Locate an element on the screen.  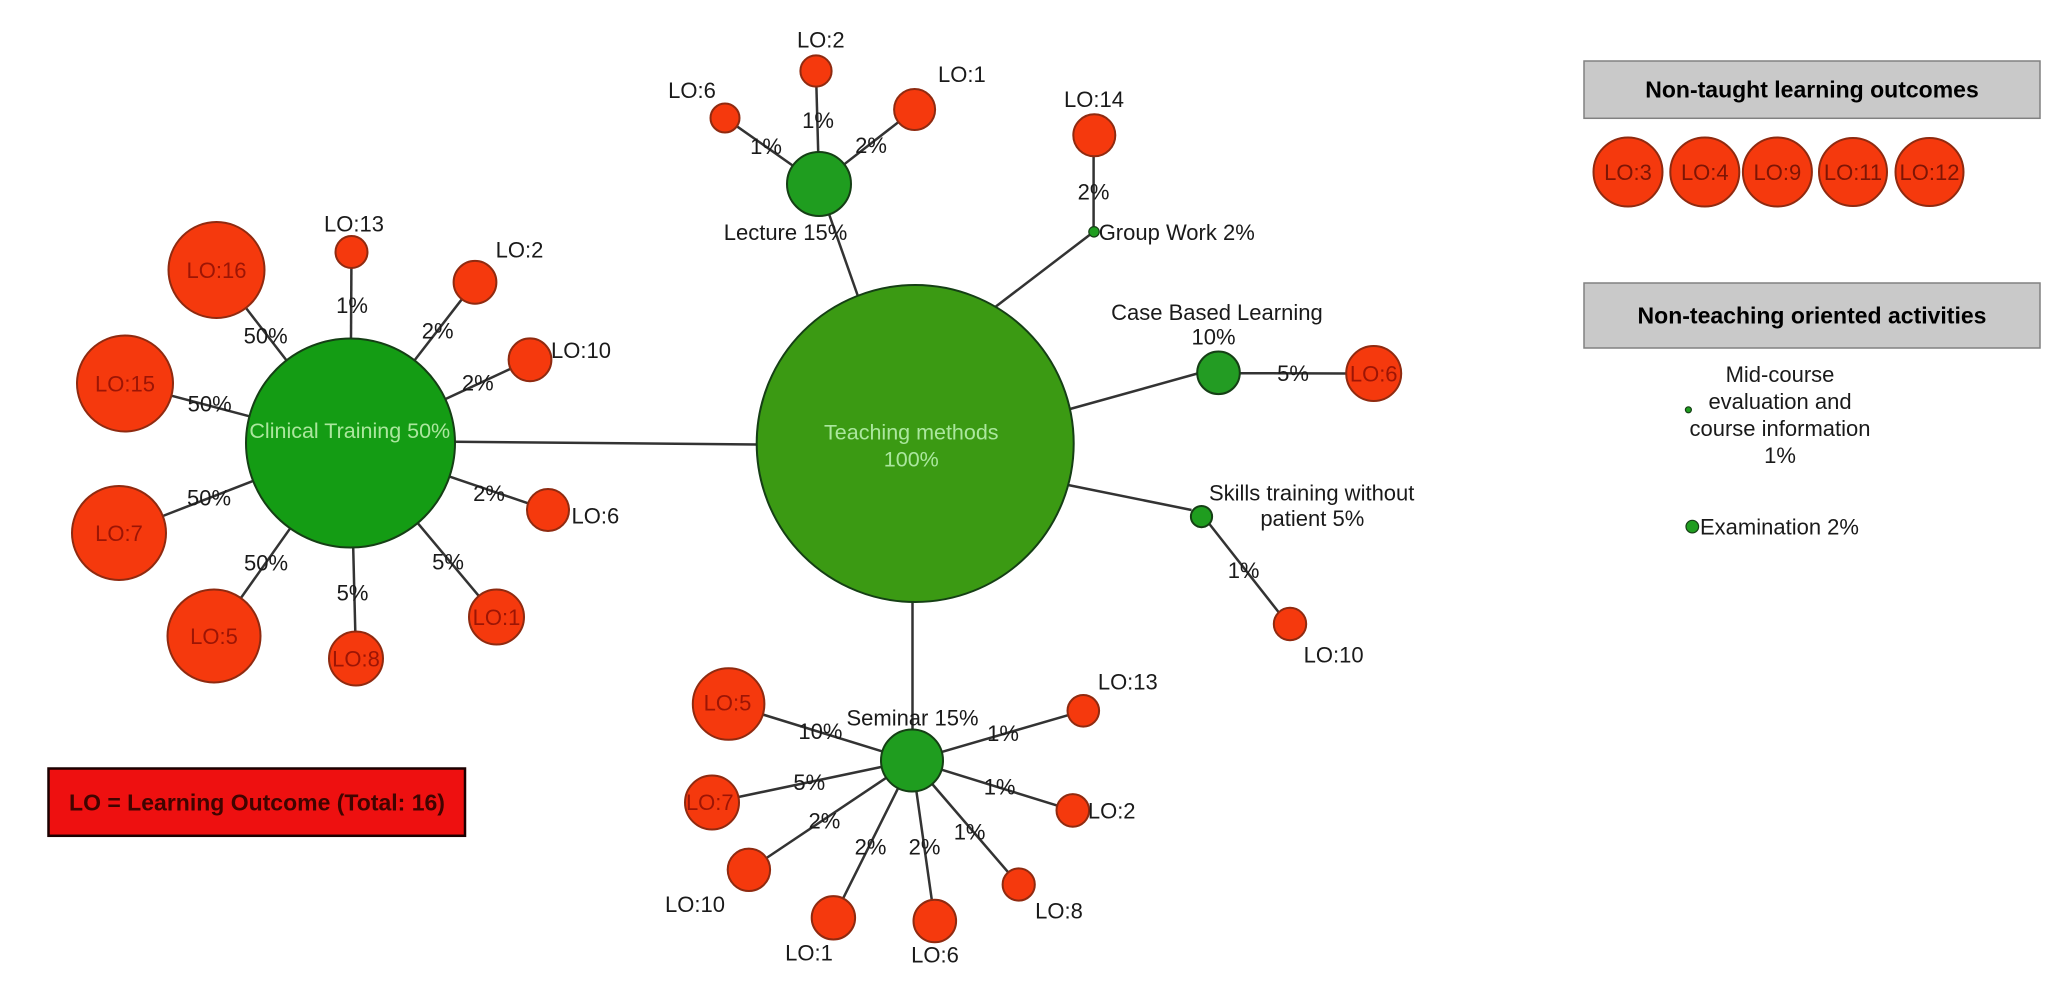
svg-text: Clinical Training 50% is located at coordinates (349, 431).